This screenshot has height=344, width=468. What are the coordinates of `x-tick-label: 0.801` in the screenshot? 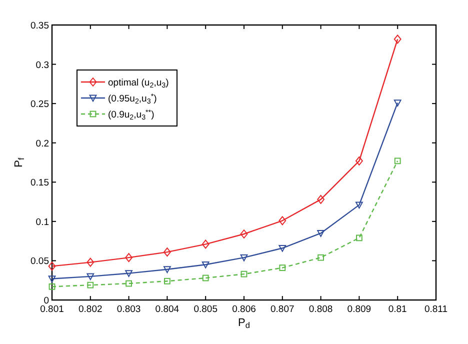 It's located at (52, 309).